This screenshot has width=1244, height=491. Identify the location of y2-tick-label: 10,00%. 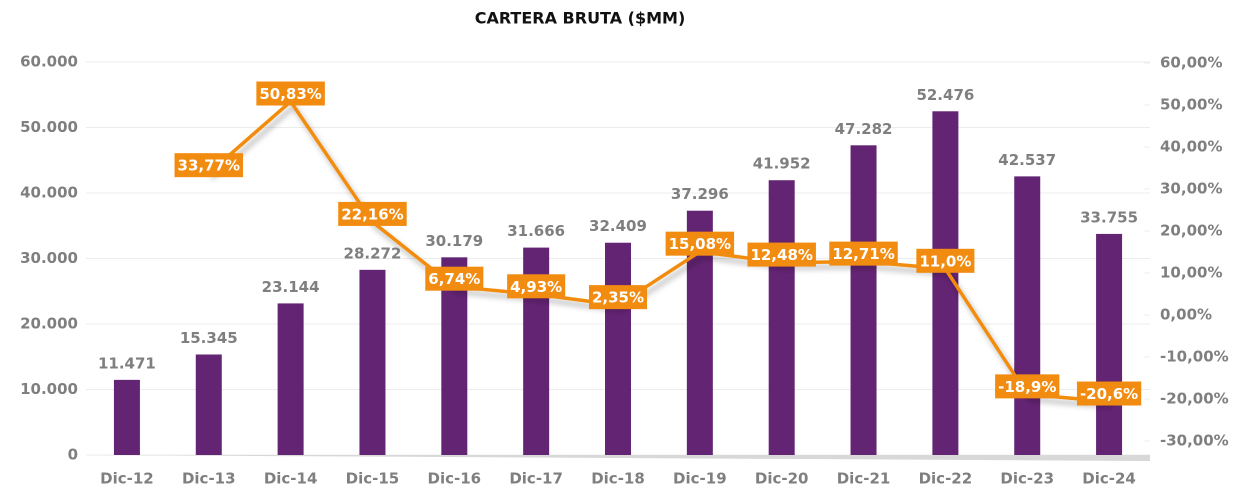
(1191, 273).